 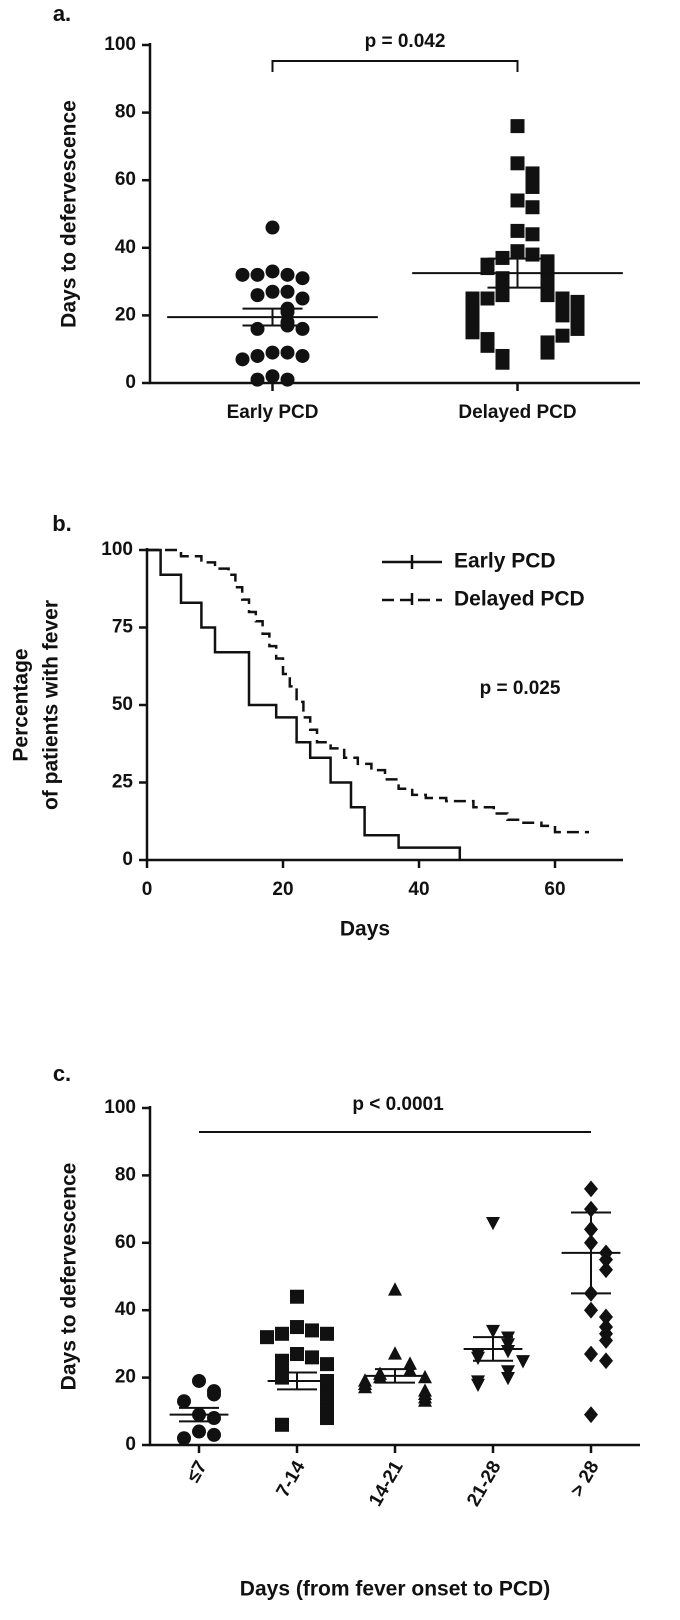 What do you see at coordinates (519, 599) in the screenshot?
I see `legend-label: Delayed PCD` at bounding box center [519, 599].